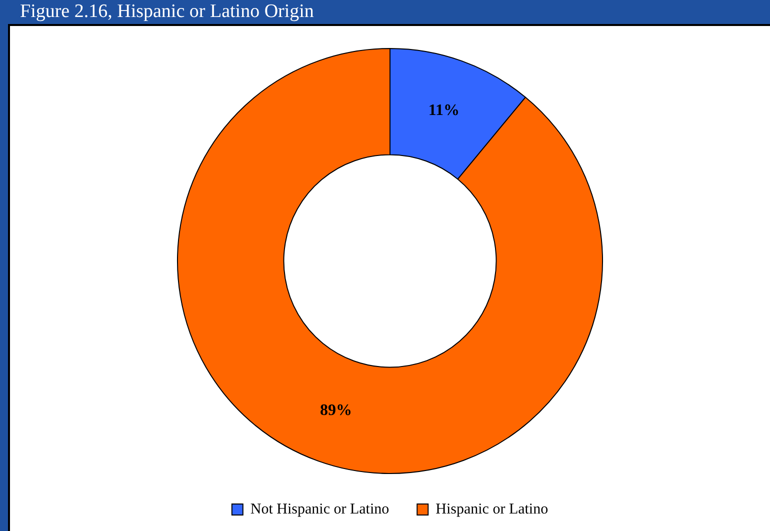  Describe the element at coordinates (492, 509) in the screenshot. I see `legend-label: Hispanic or Latino` at that location.